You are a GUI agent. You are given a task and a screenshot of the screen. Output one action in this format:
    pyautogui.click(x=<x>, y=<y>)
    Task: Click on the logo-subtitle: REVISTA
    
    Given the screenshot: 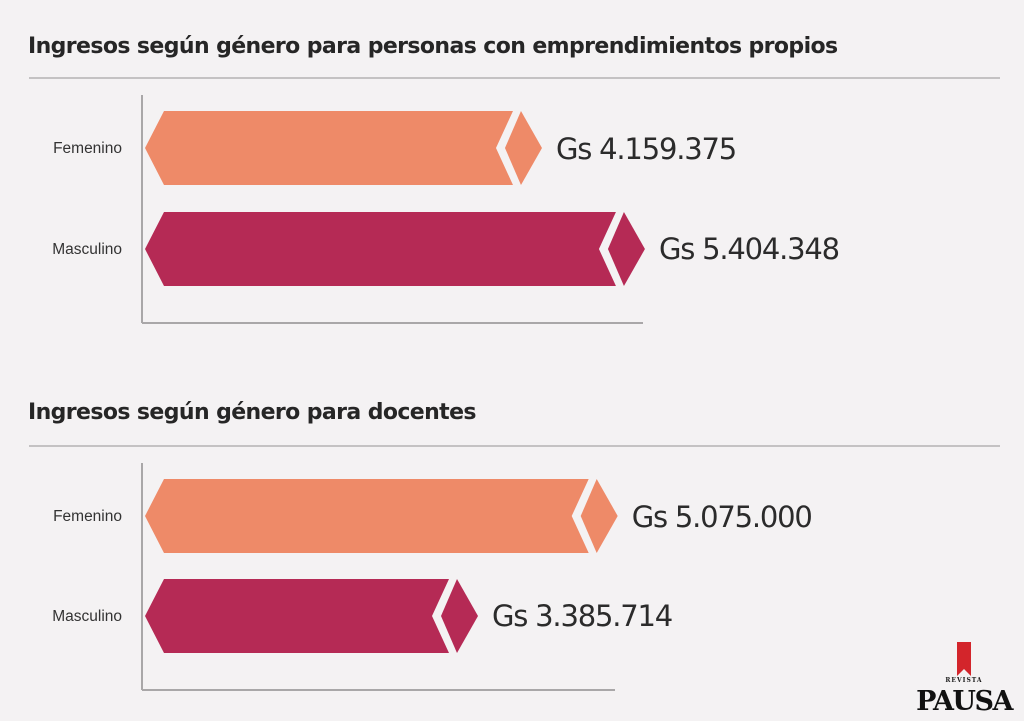 What is the action you would take?
    pyautogui.click(x=964, y=680)
    